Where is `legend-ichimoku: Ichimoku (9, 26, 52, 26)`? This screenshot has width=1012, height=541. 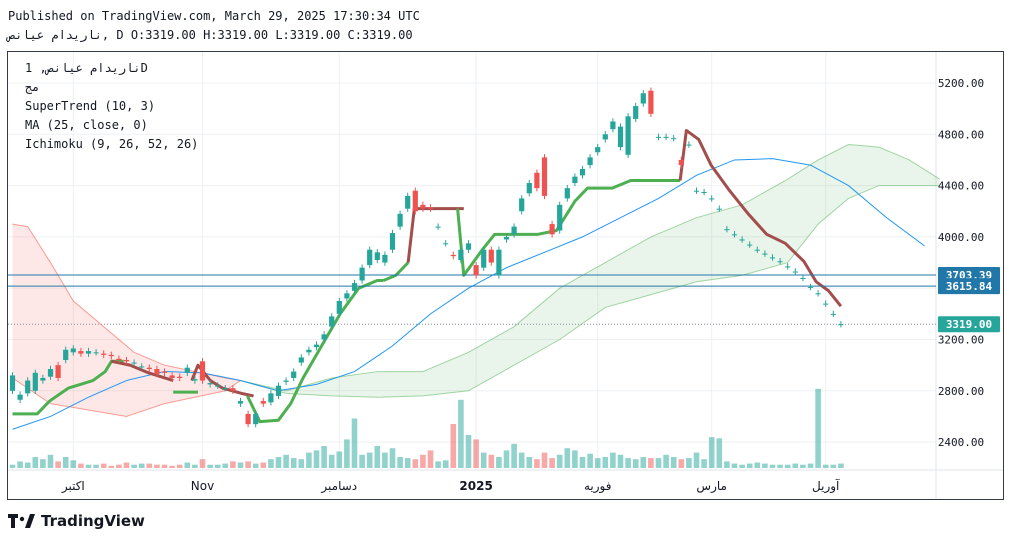
legend-ichimoku: Ichimoku (9, 26, 52, 26) is located at coordinates (112, 144).